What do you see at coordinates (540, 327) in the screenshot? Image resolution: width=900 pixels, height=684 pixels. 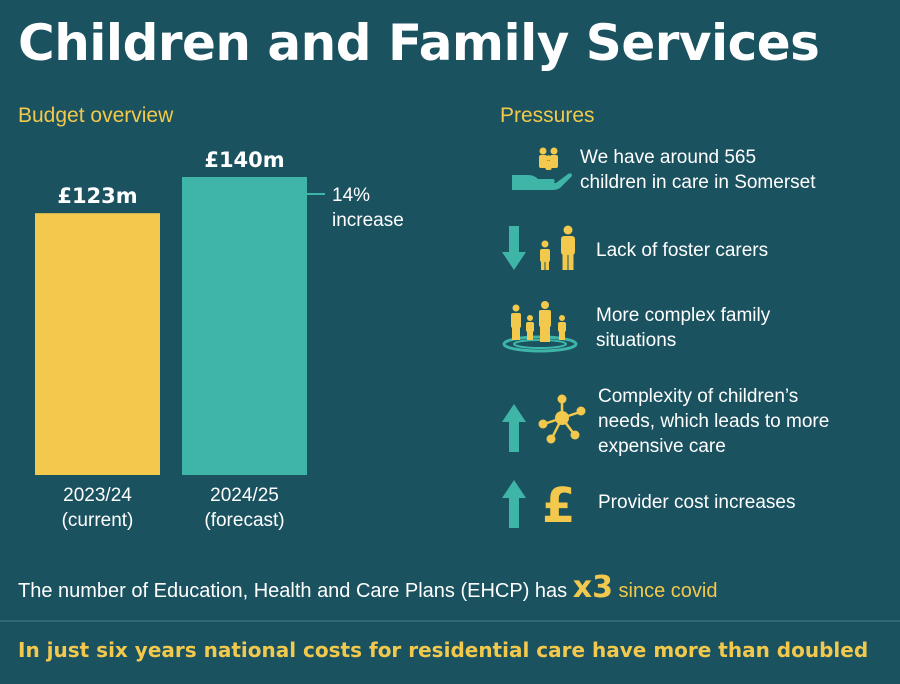 I see `family-group-icon` at bounding box center [540, 327].